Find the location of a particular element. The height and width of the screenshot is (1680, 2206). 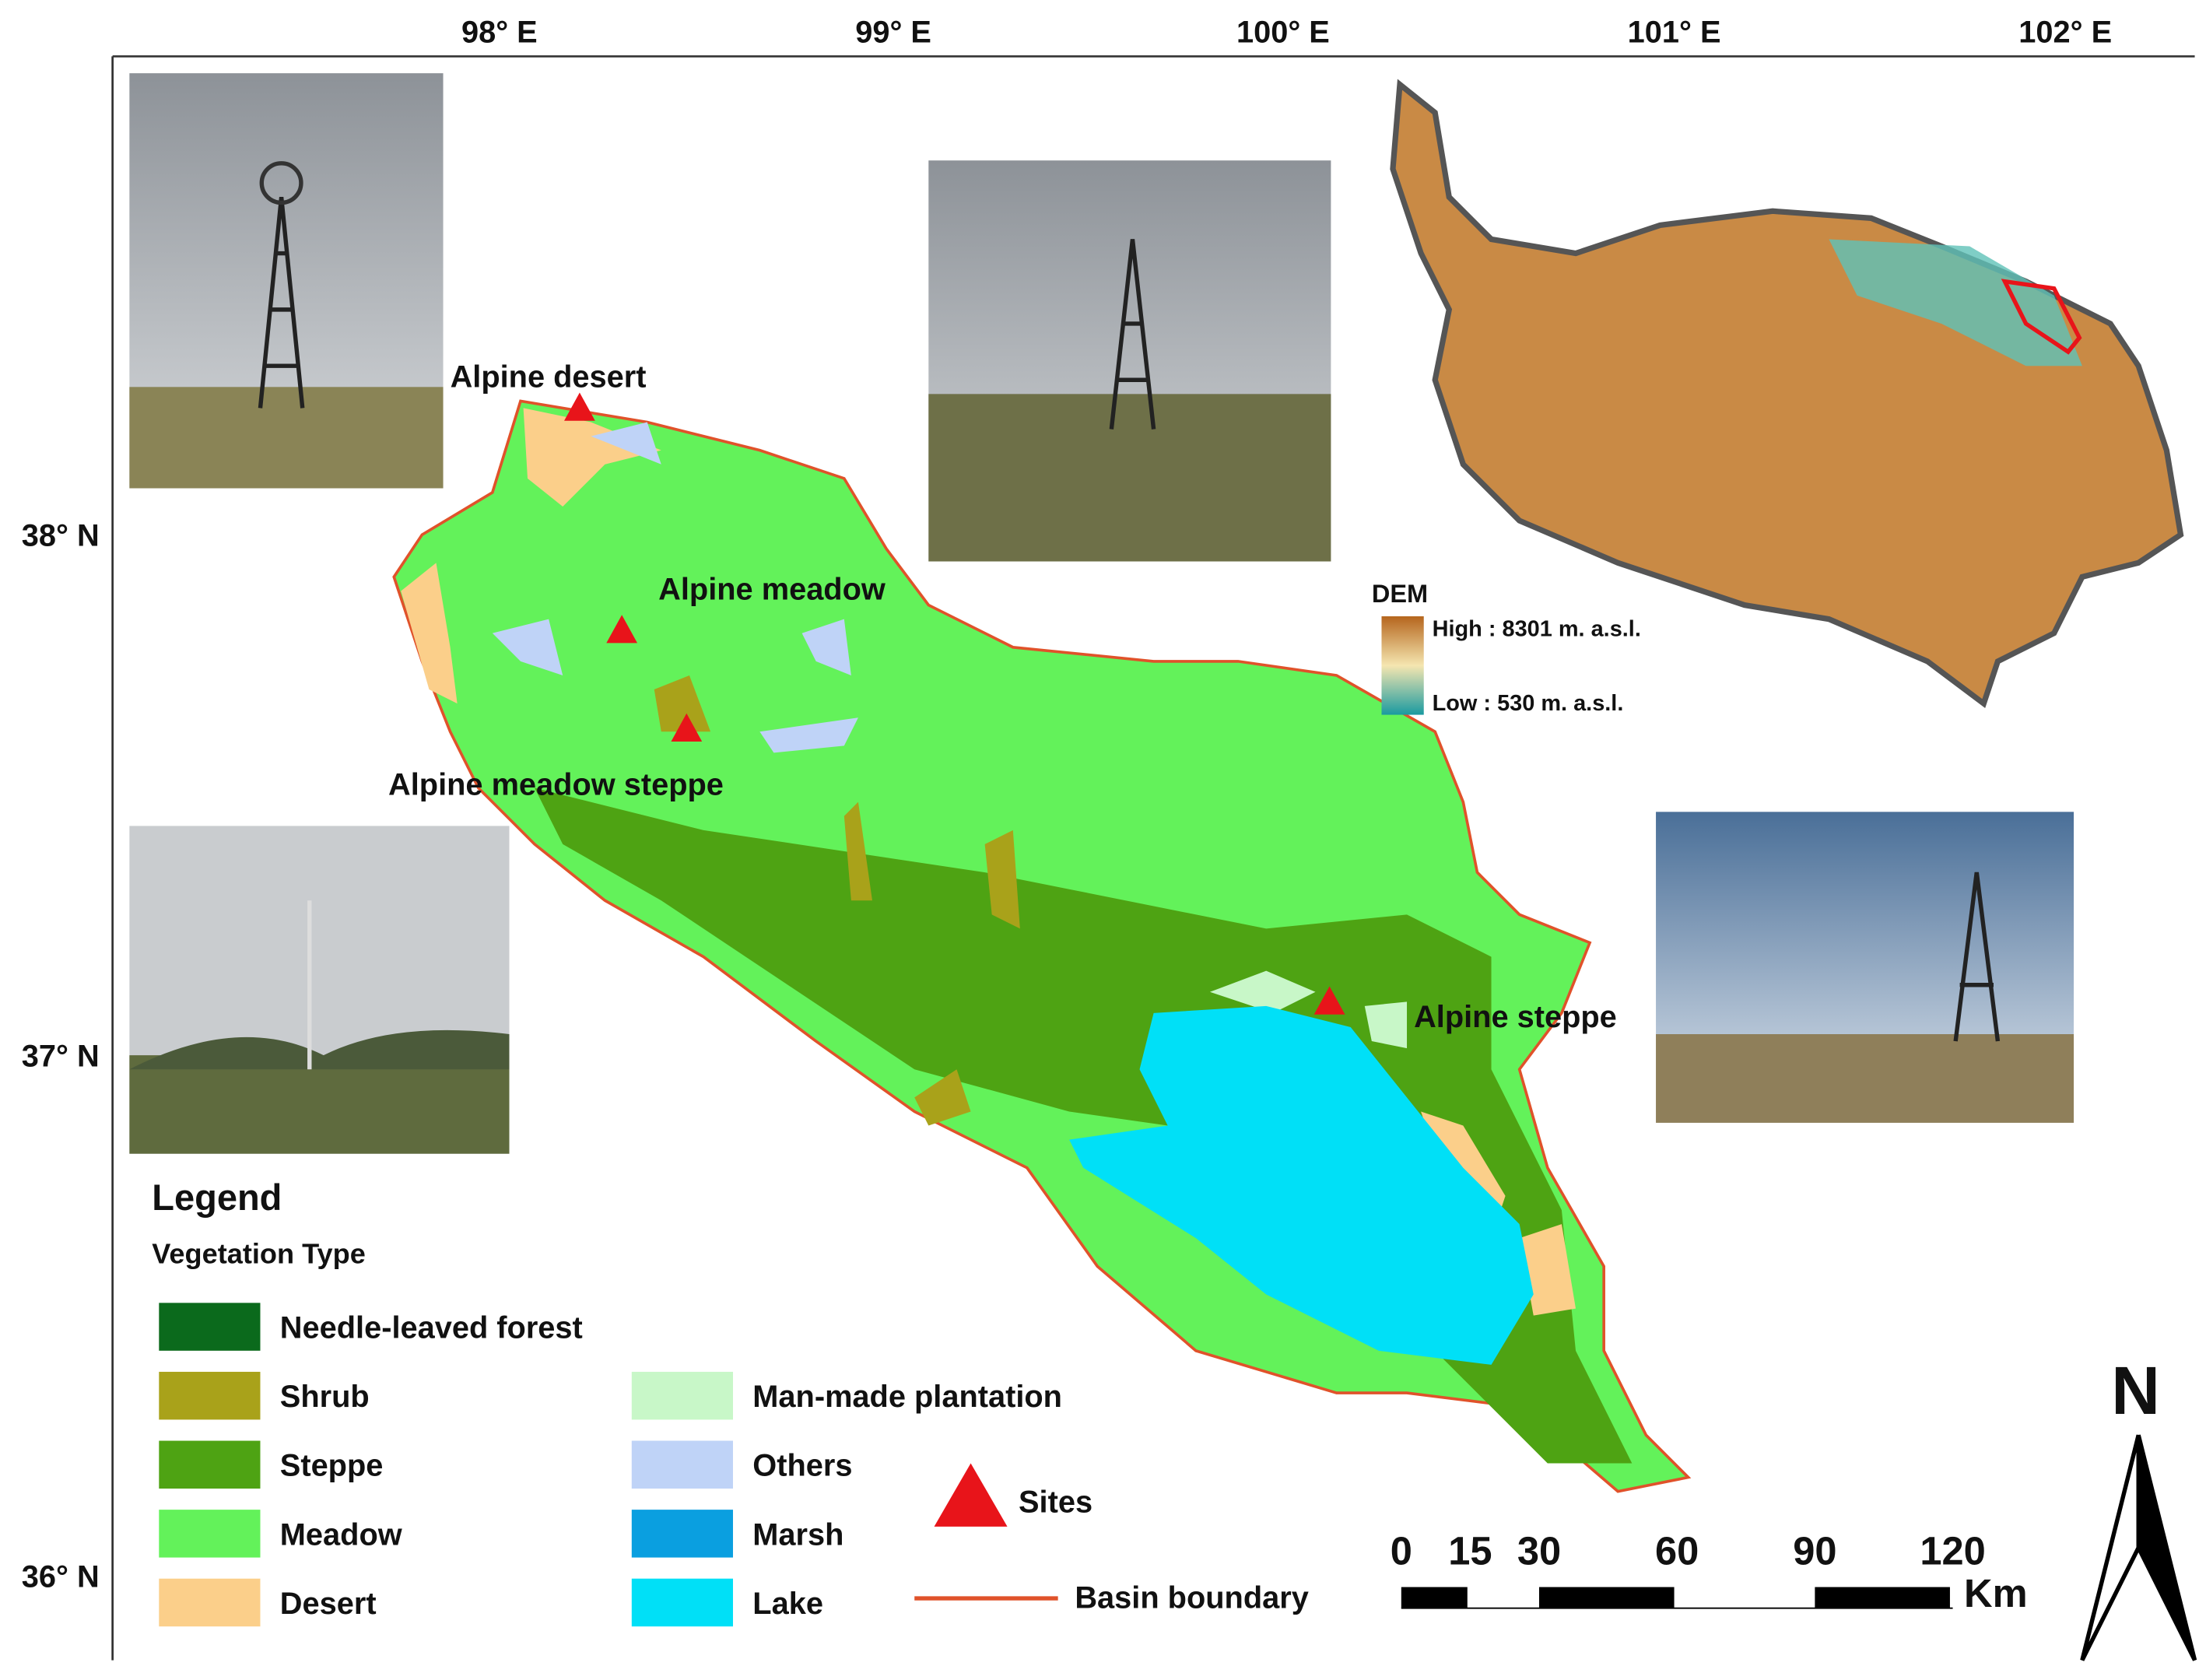

dem-inset is located at coordinates (1782, 397).